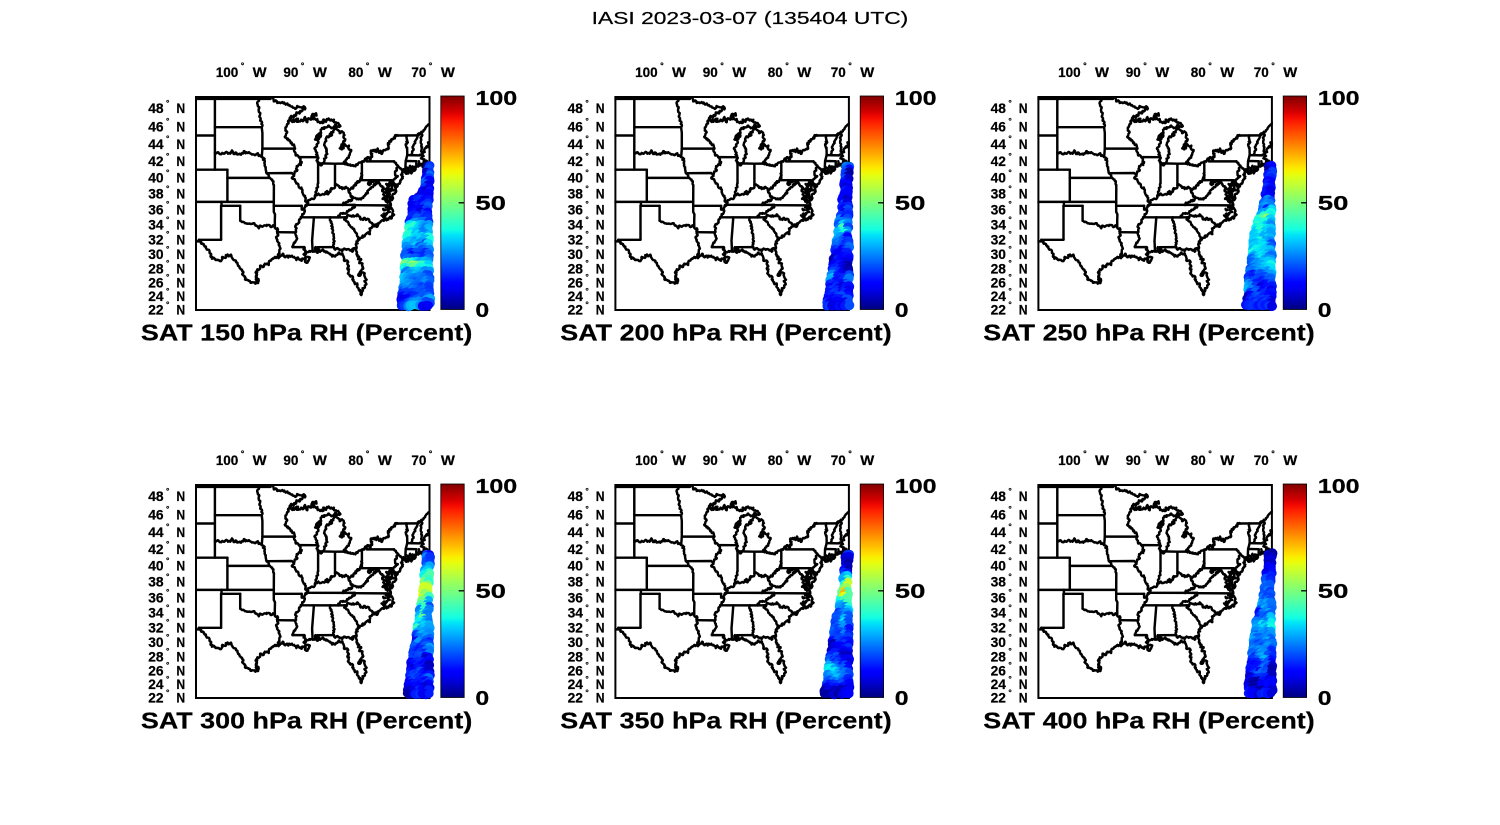  Describe the element at coordinates (1148, 333) in the screenshot. I see `svg-text: SAT 250 hPa RH (Percent)` at that location.